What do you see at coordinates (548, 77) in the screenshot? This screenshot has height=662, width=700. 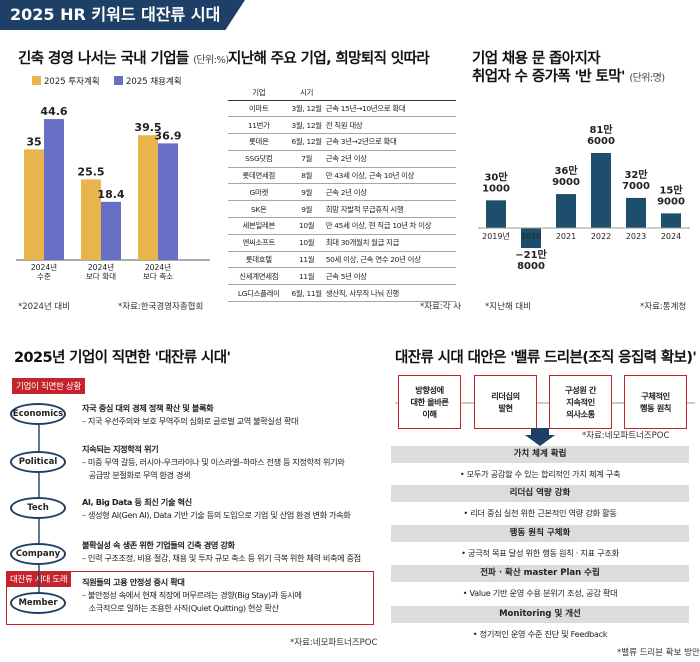 I see `section3-title-line2-text: 취업자 수 증가폭 '반 토막'` at bounding box center [548, 77].